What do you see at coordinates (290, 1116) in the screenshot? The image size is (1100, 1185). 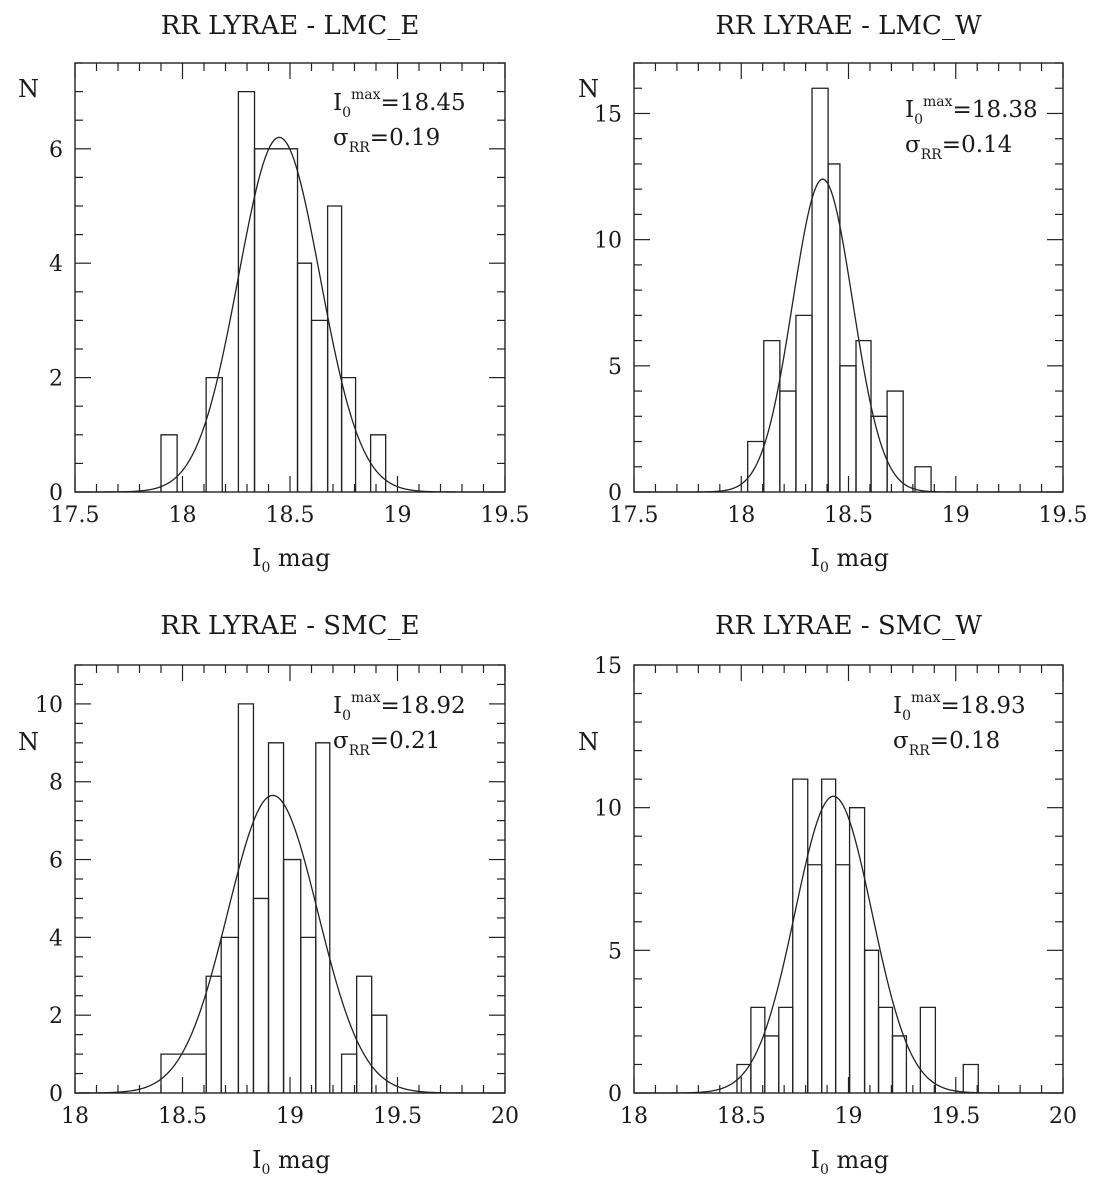 I see `panel3-xtick-label: 19` at bounding box center [290, 1116].